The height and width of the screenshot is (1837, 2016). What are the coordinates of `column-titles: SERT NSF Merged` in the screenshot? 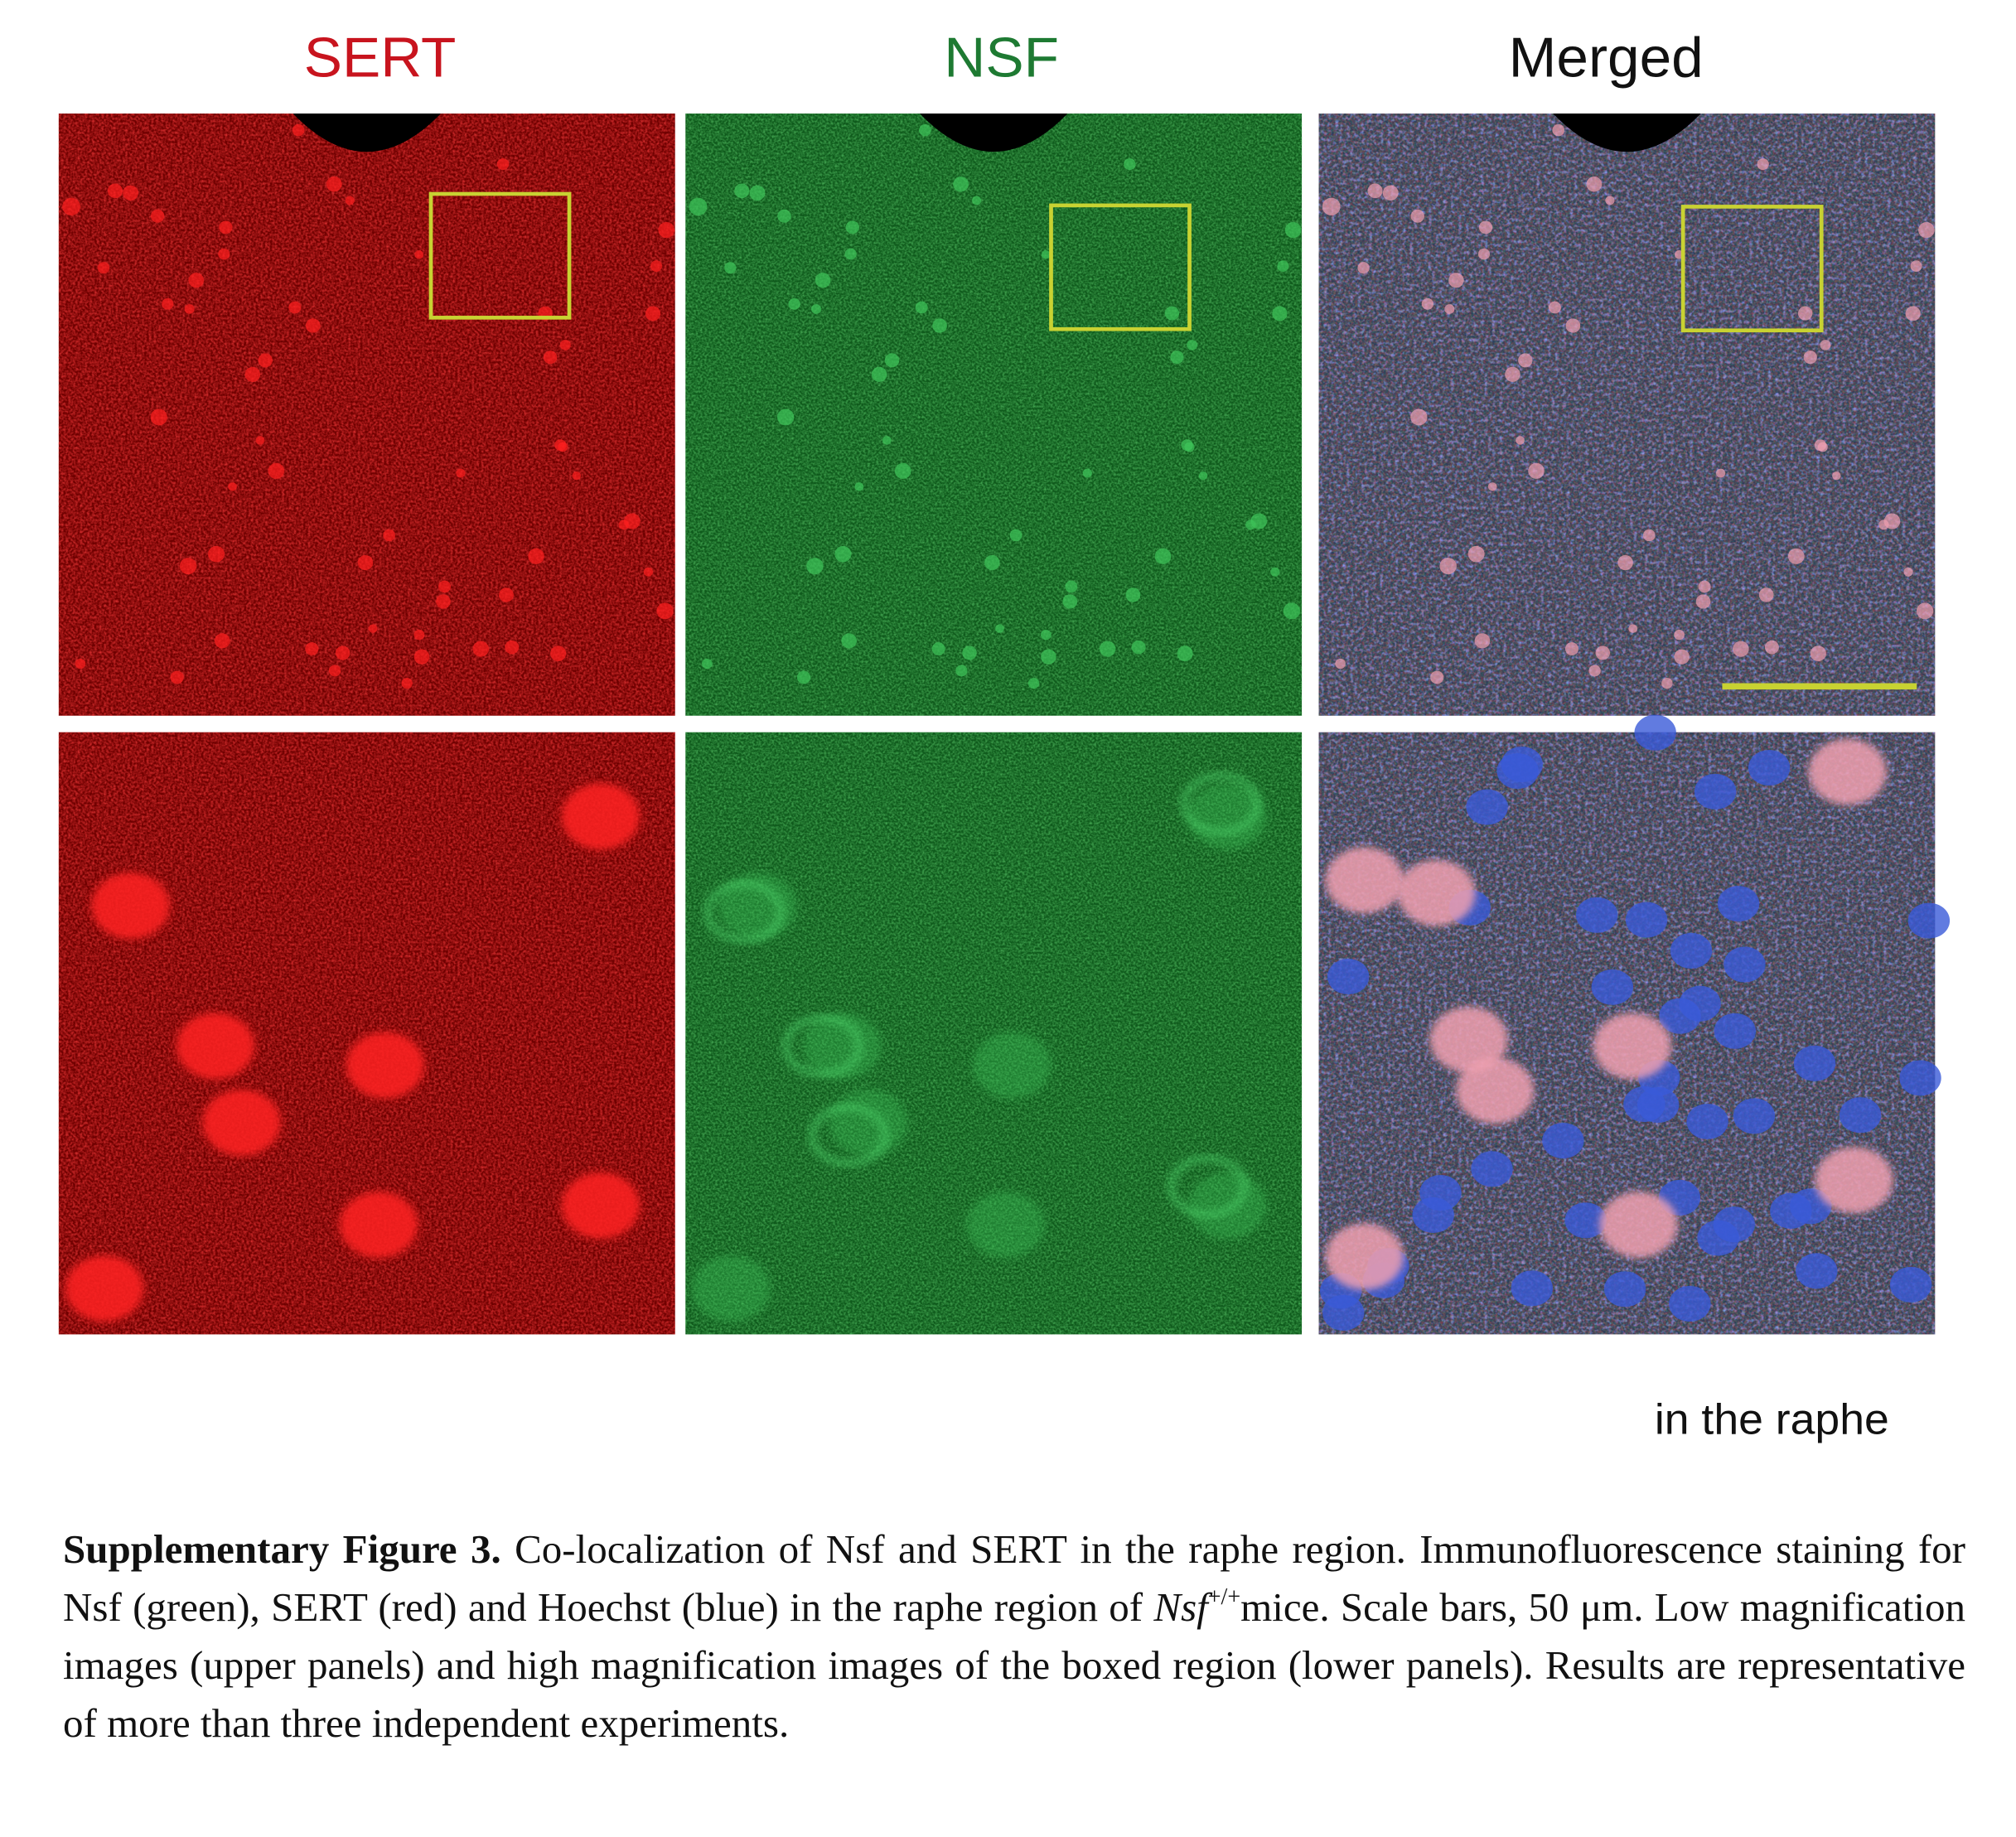 It's located at (1004, 57).